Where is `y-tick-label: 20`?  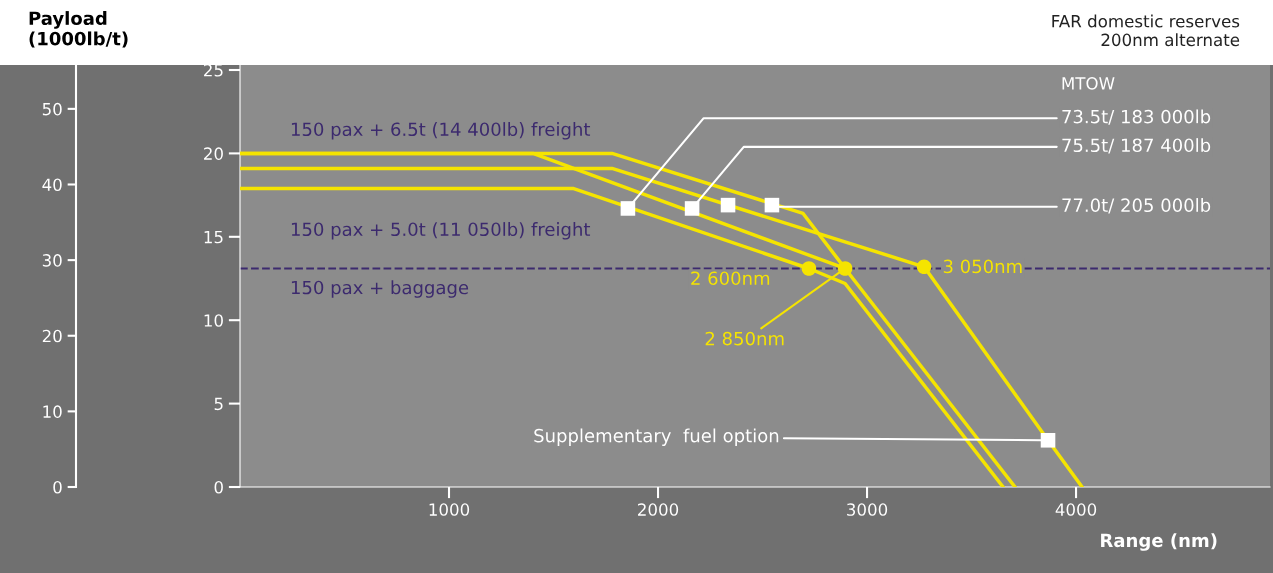
y-tick-label: 20 is located at coordinates (213, 153).